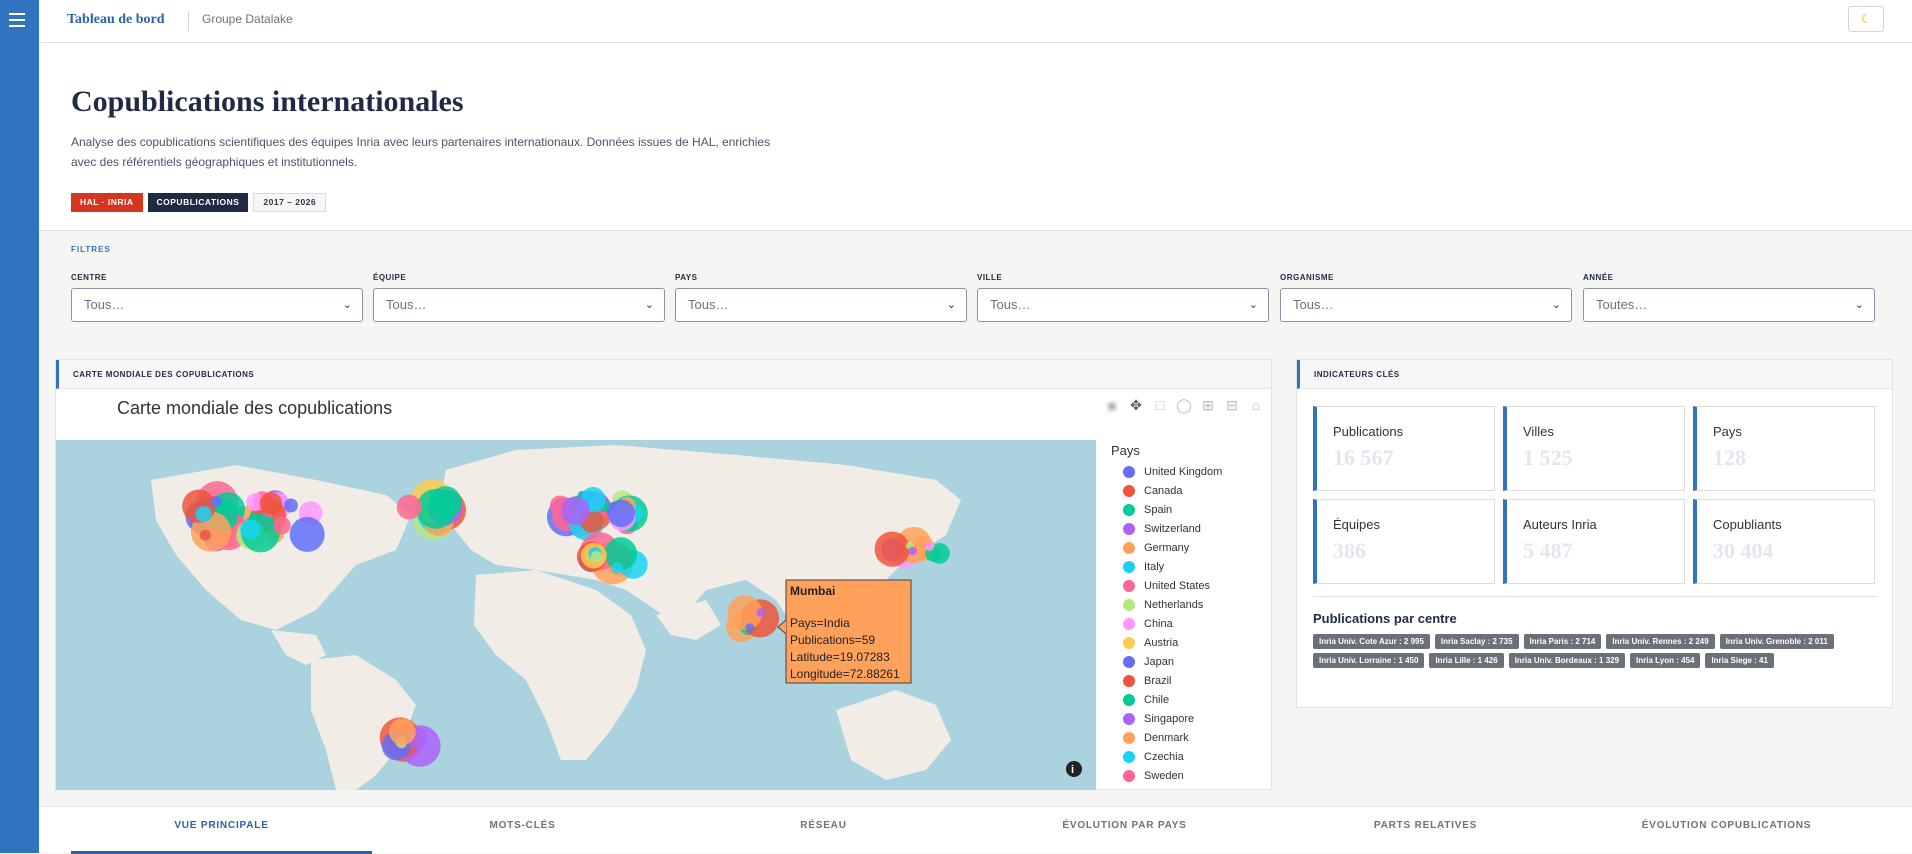  Describe the element at coordinates (1425, 825) in the screenshot. I see `tab-parts-relatives: PARTS RELATIVES` at that location.